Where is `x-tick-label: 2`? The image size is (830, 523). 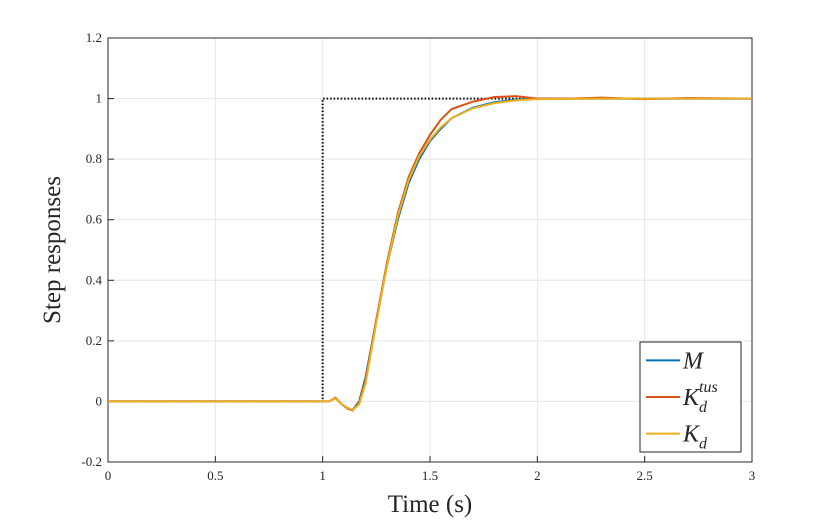
x-tick-label: 2 is located at coordinates (537, 475).